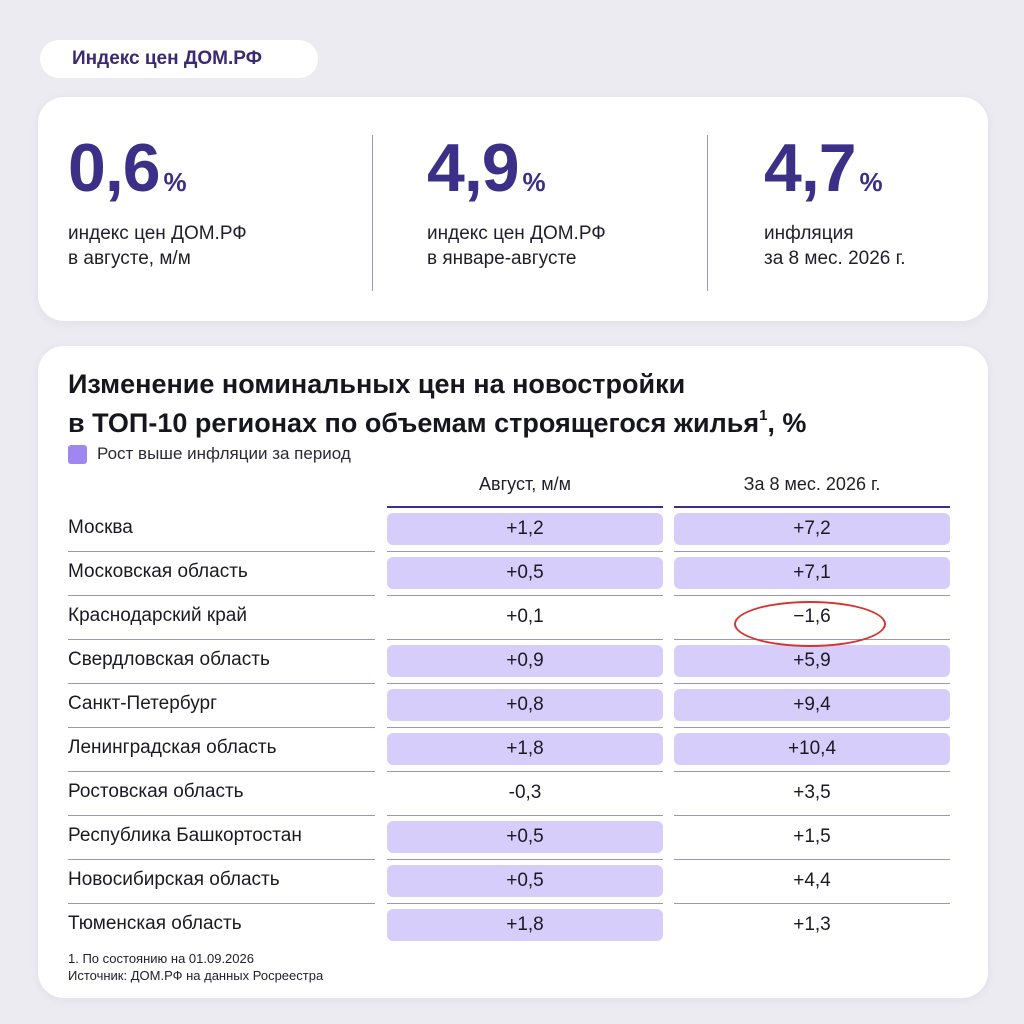 This screenshot has height=1024, width=1024. I want to click on table-row: Тюменская область +1,8 +1,3, so click(513, 926).